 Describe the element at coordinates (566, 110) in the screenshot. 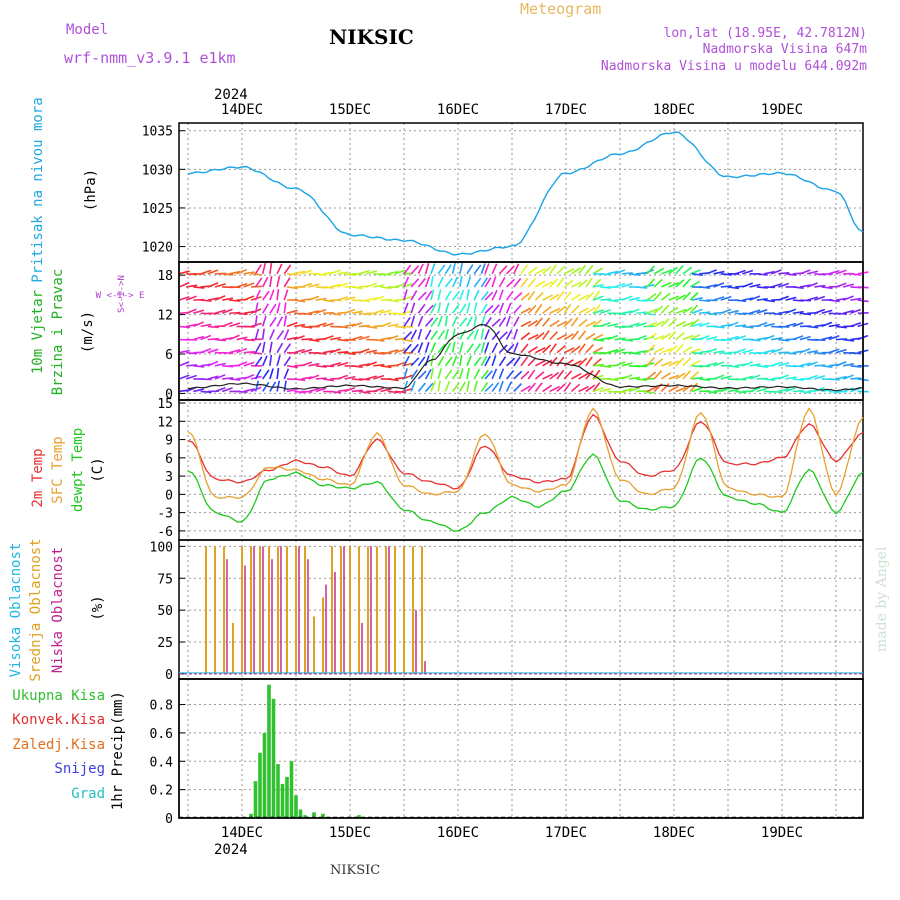

I see `top-day-label: 17DEC` at that location.